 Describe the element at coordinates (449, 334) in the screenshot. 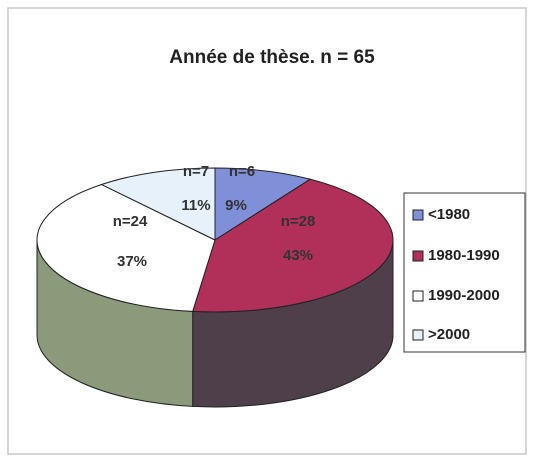

I see `legend-label: >2000` at that location.